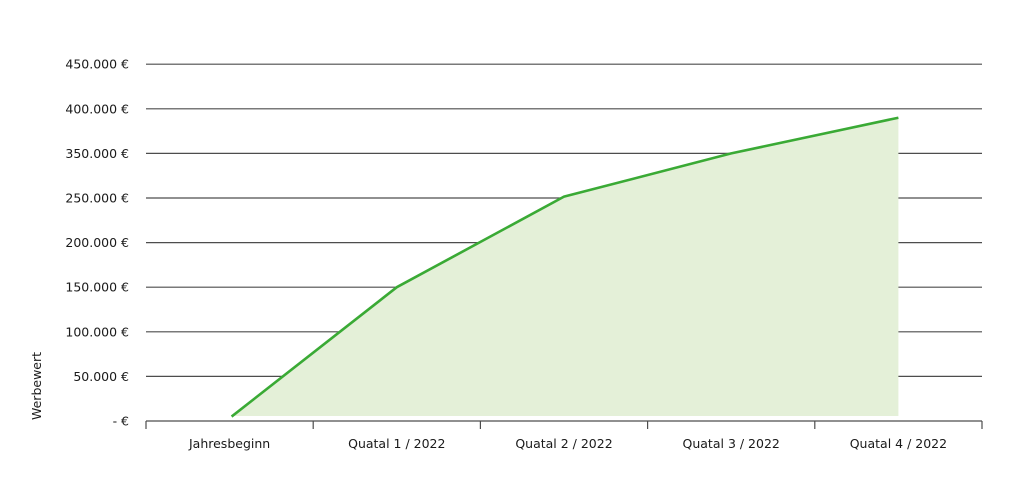 The height and width of the screenshot is (498, 1024). What do you see at coordinates (97, 198) in the screenshot?
I see `y-tick-label: 250.000 €` at bounding box center [97, 198].